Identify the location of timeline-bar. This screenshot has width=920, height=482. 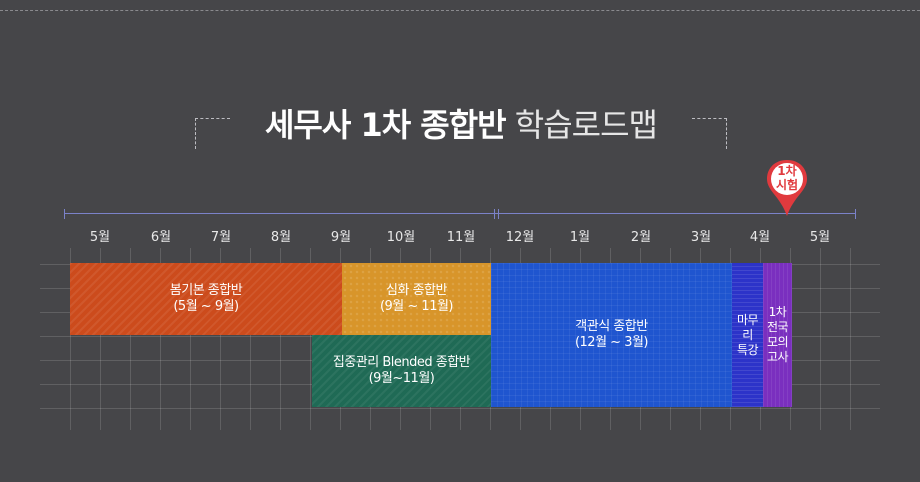
(460, 214).